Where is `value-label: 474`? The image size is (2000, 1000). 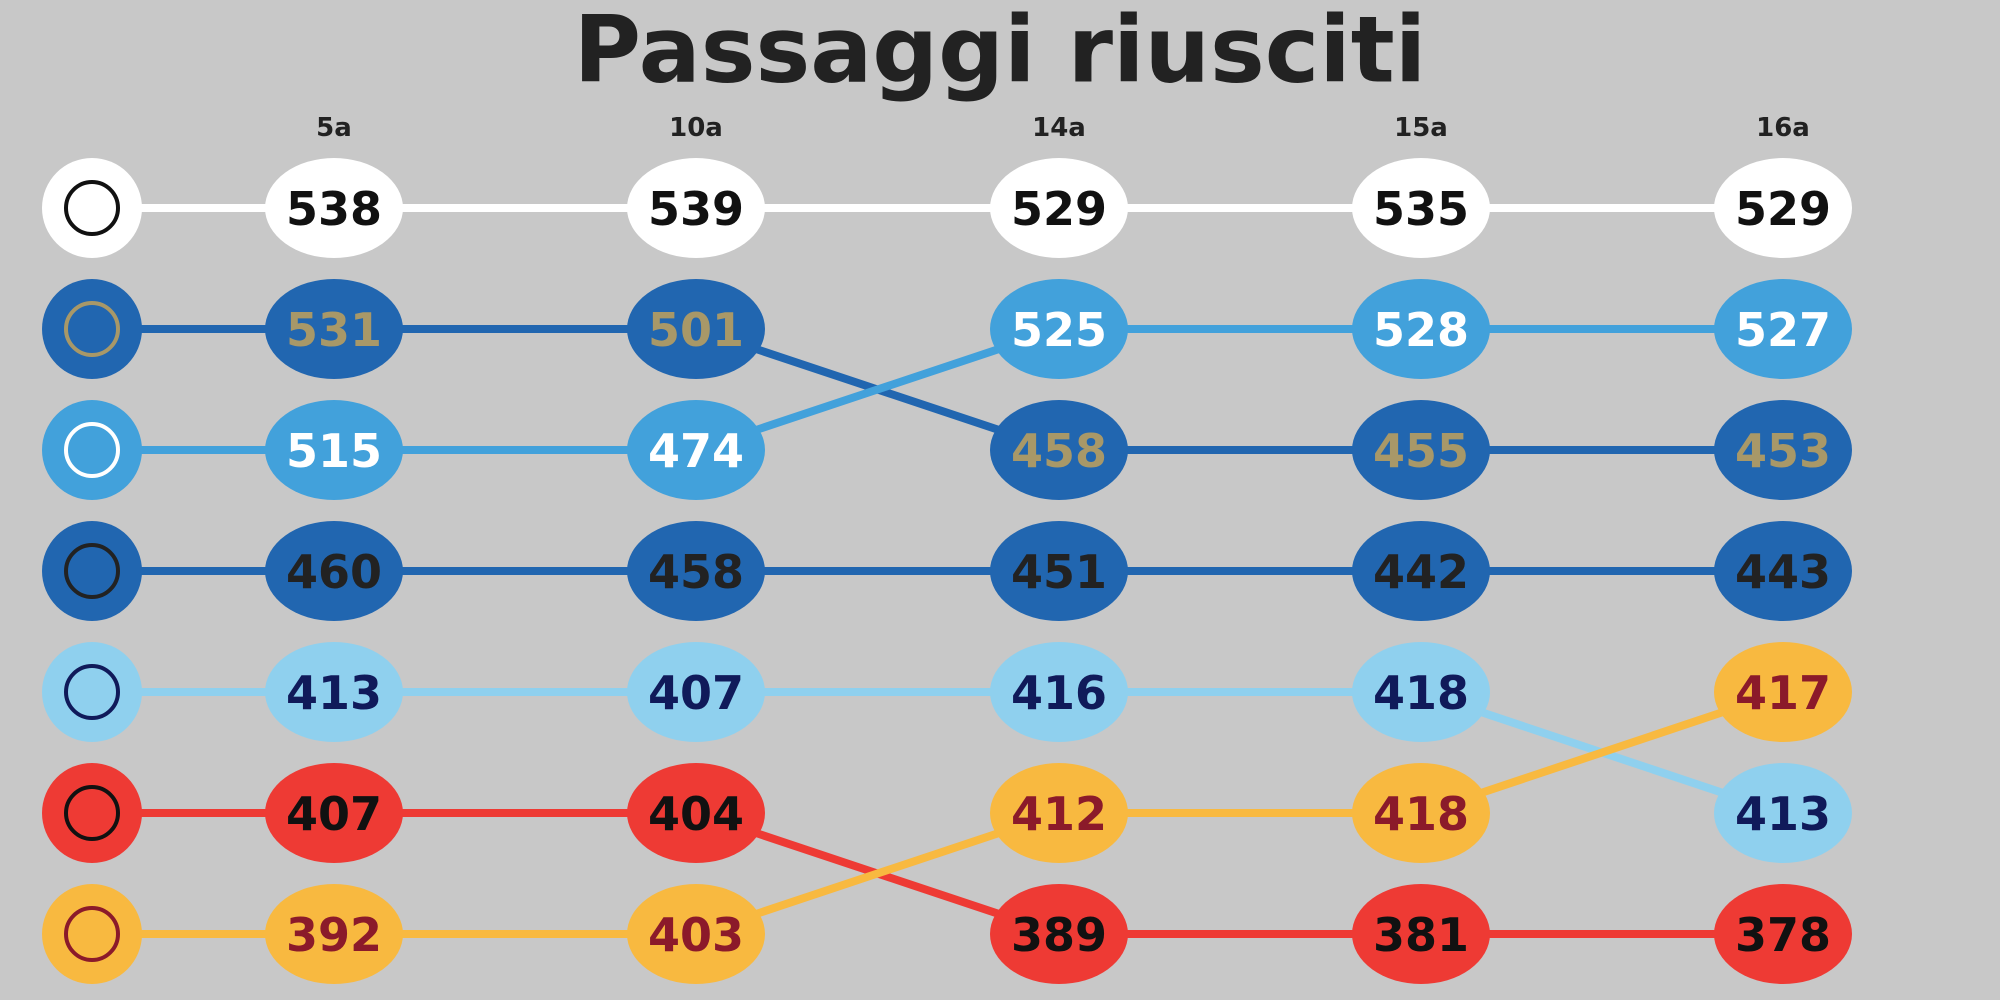 value-label: 474 is located at coordinates (696, 451).